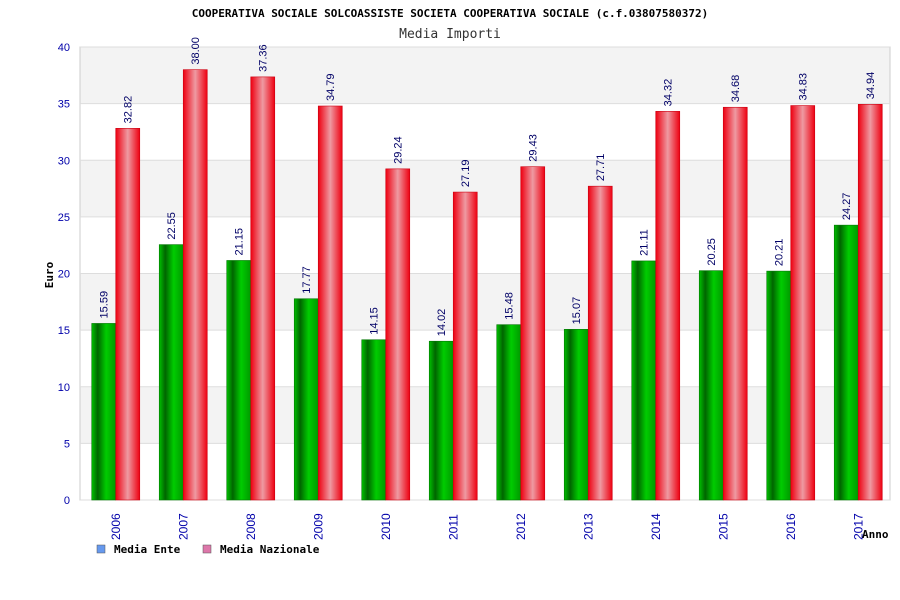 This screenshot has width=900, height=600. What do you see at coordinates (466, 174) in the screenshot?
I see `value-label: 27.19` at bounding box center [466, 174].